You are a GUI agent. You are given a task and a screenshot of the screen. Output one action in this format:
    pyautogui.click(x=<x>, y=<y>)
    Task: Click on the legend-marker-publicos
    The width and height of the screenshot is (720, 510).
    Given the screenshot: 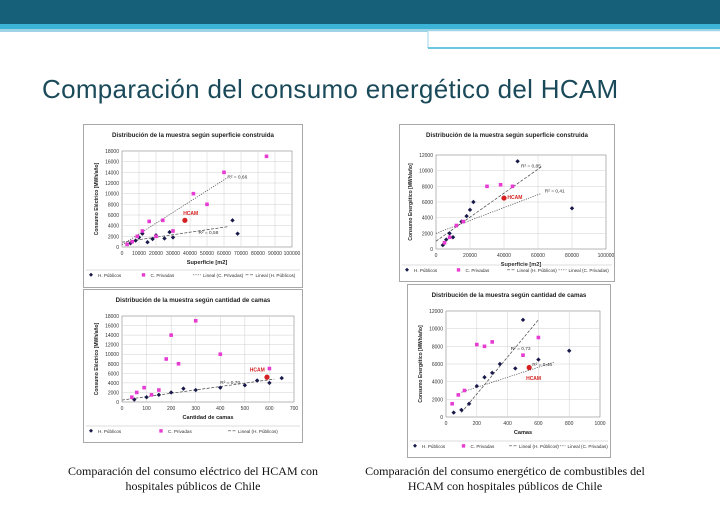 What is the action you would take?
    pyautogui.click(x=415, y=445)
    